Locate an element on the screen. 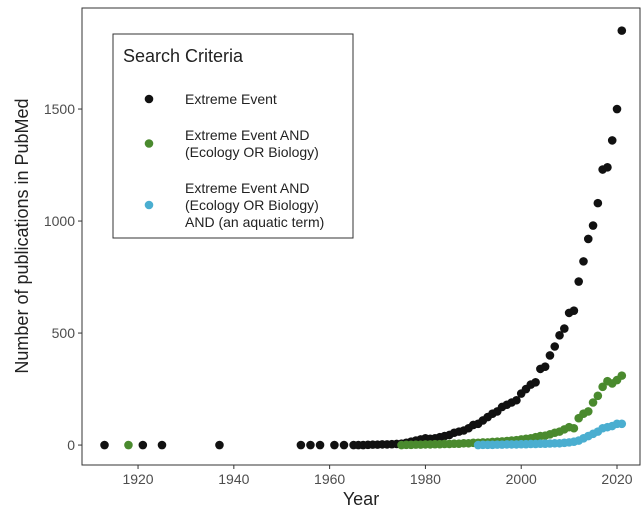 The height and width of the screenshot is (512, 644). y-tick-label: 1500 is located at coordinates (59, 109).